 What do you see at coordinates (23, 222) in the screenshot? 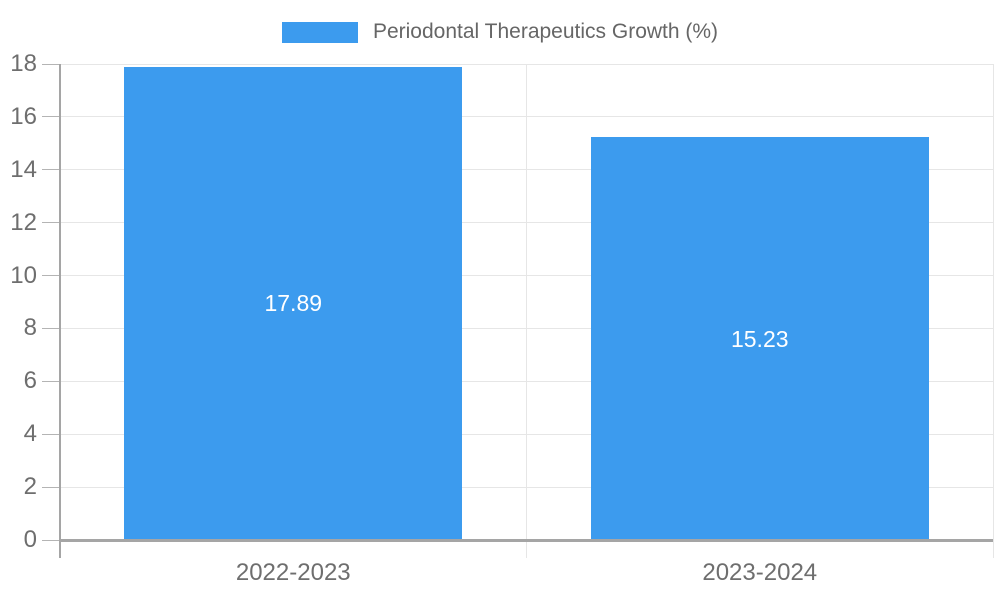
I see `y-axis-tick-label: 12` at bounding box center [23, 222].